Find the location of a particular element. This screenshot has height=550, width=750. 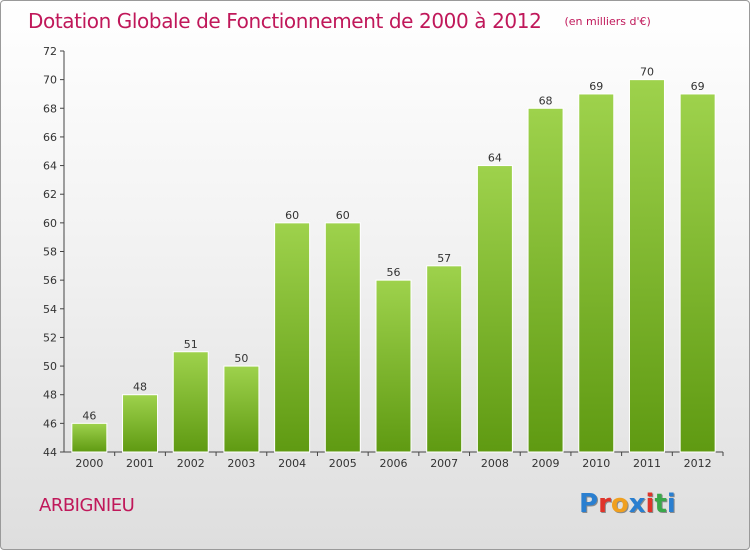

bar-value-label: 48 is located at coordinates (140, 387).